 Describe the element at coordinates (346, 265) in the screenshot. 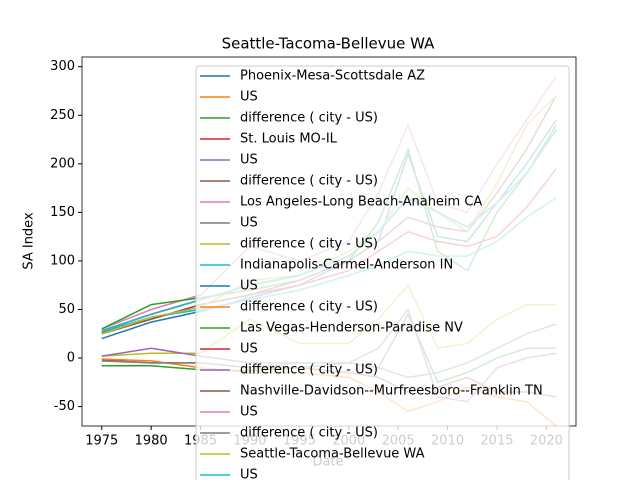

I see `legend-label: Indianapolis-Carmel-Anderson IN` at that location.